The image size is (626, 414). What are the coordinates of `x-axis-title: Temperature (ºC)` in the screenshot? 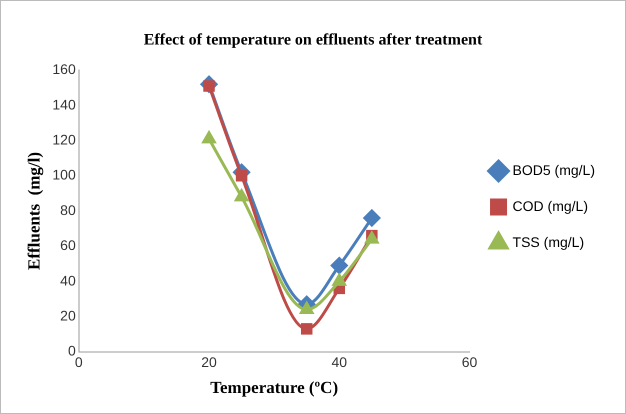 It's located at (274, 388).